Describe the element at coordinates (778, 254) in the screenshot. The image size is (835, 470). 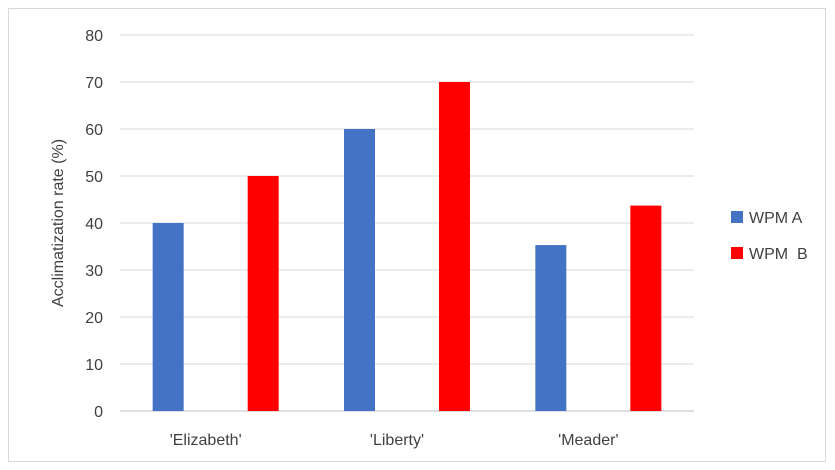
I see `legend-label: WPM B` at that location.